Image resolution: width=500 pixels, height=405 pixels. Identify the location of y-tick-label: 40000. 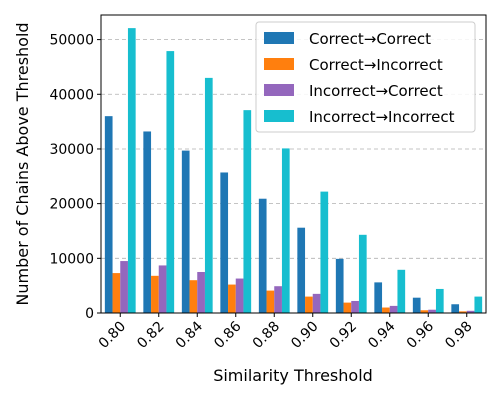
(71, 95).